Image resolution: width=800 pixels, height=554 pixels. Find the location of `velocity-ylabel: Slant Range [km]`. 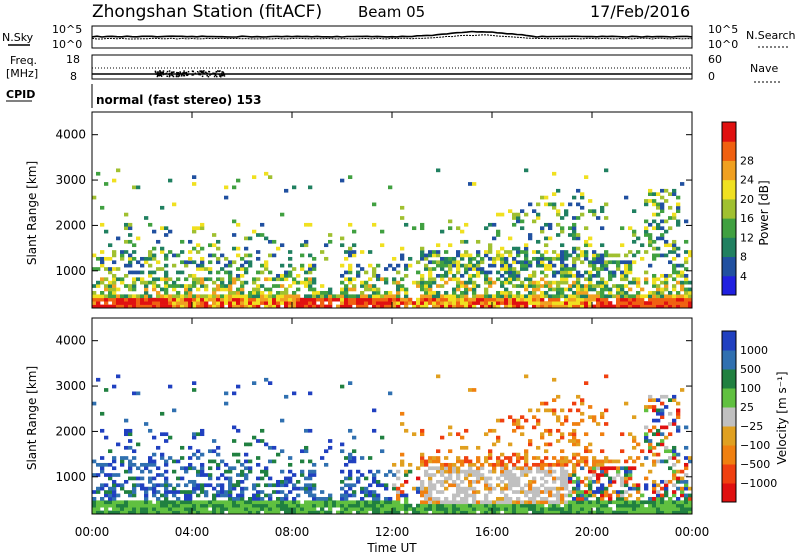

velocity-ylabel: Slant Range [km] is located at coordinates (32, 418).